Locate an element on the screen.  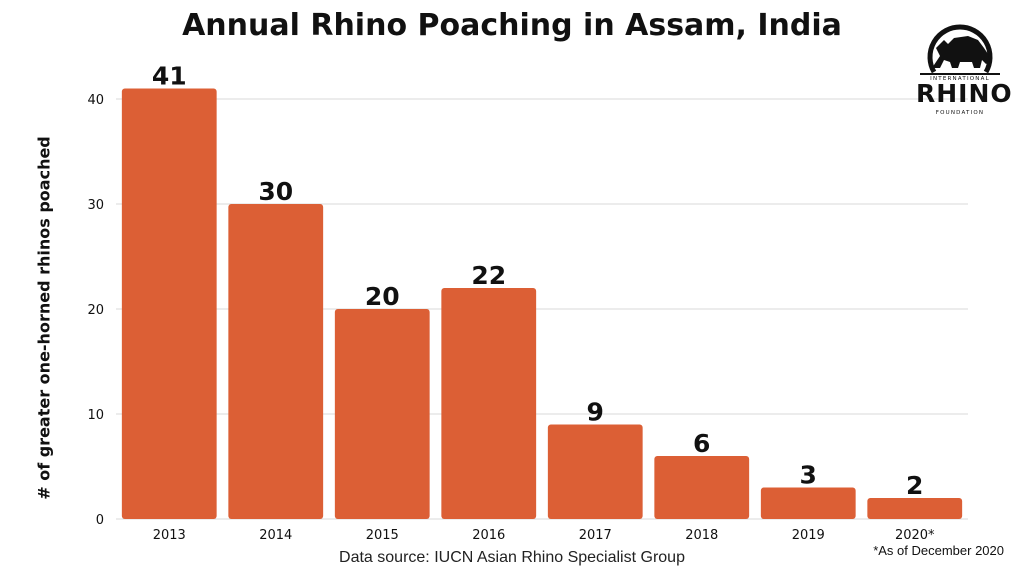
y-tick-label: 30 is located at coordinates (95, 205).